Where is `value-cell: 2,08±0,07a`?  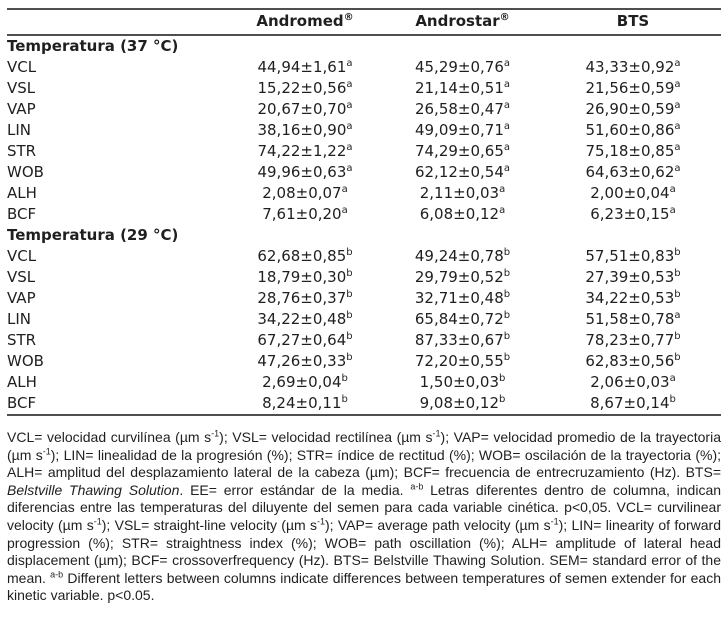 value-cell: 2,08±0,07a is located at coordinates (305, 193).